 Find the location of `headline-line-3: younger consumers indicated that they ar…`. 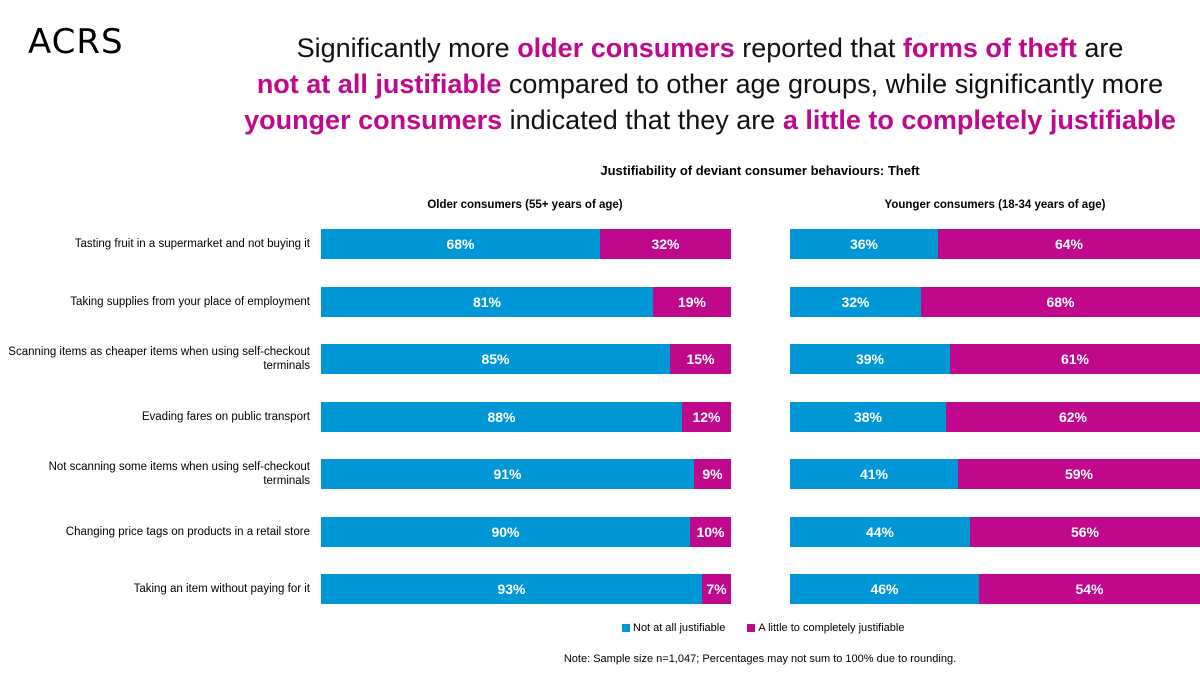

headline-line-3: younger consumers indicated that they ar… is located at coordinates (700, 120).